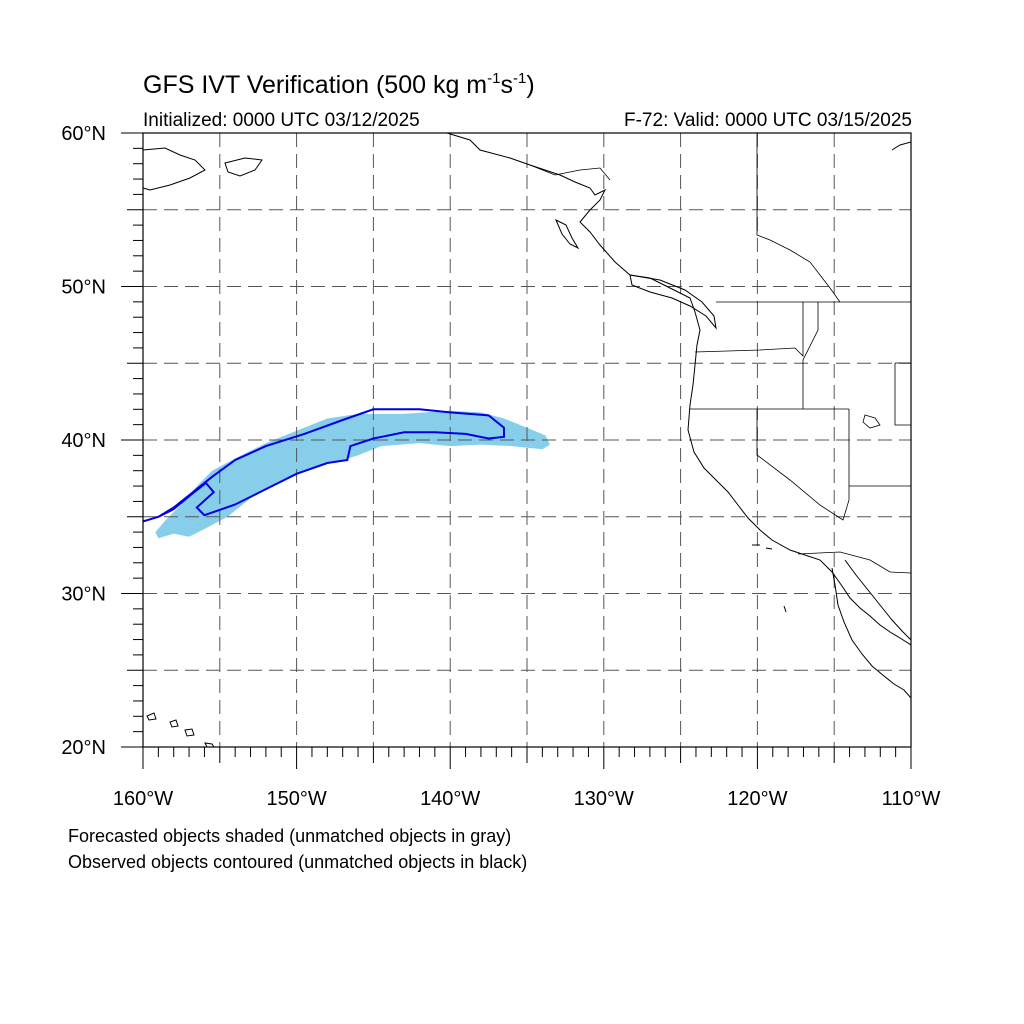 Image resolution: width=1024 pixels, height=1024 pixels. What do you see at coordinates (83, 288) in the screenshot?
I see `lat-tick-label: 50°N` at bounding box center [83, 288].